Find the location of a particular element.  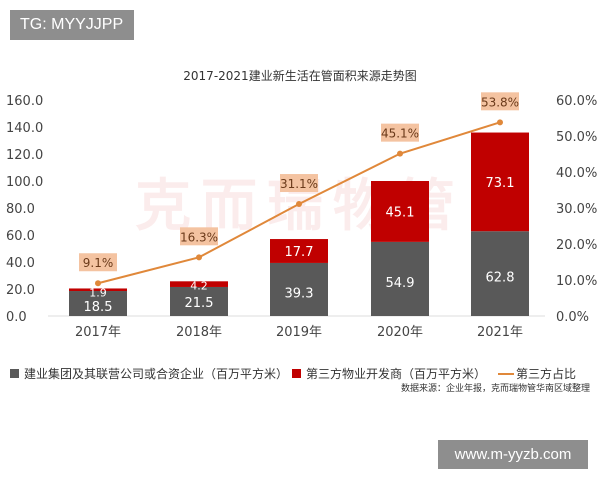

y-tick-label: 60.0 is located at coordinates (20, 236).